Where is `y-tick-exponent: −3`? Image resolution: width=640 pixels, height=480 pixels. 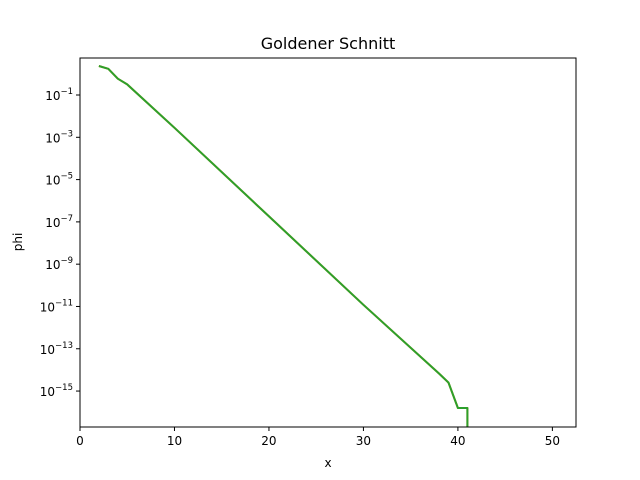
y-tick-exponent: −3 is located at coordinates (66, 134).